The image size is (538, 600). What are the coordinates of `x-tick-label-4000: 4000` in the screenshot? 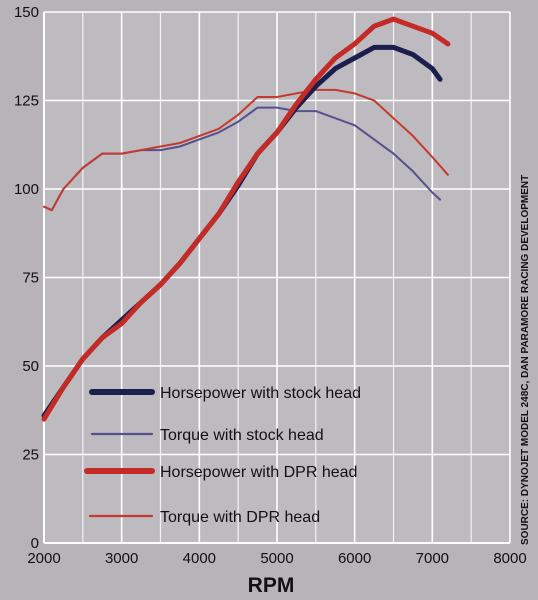 It's located at (199, 558).